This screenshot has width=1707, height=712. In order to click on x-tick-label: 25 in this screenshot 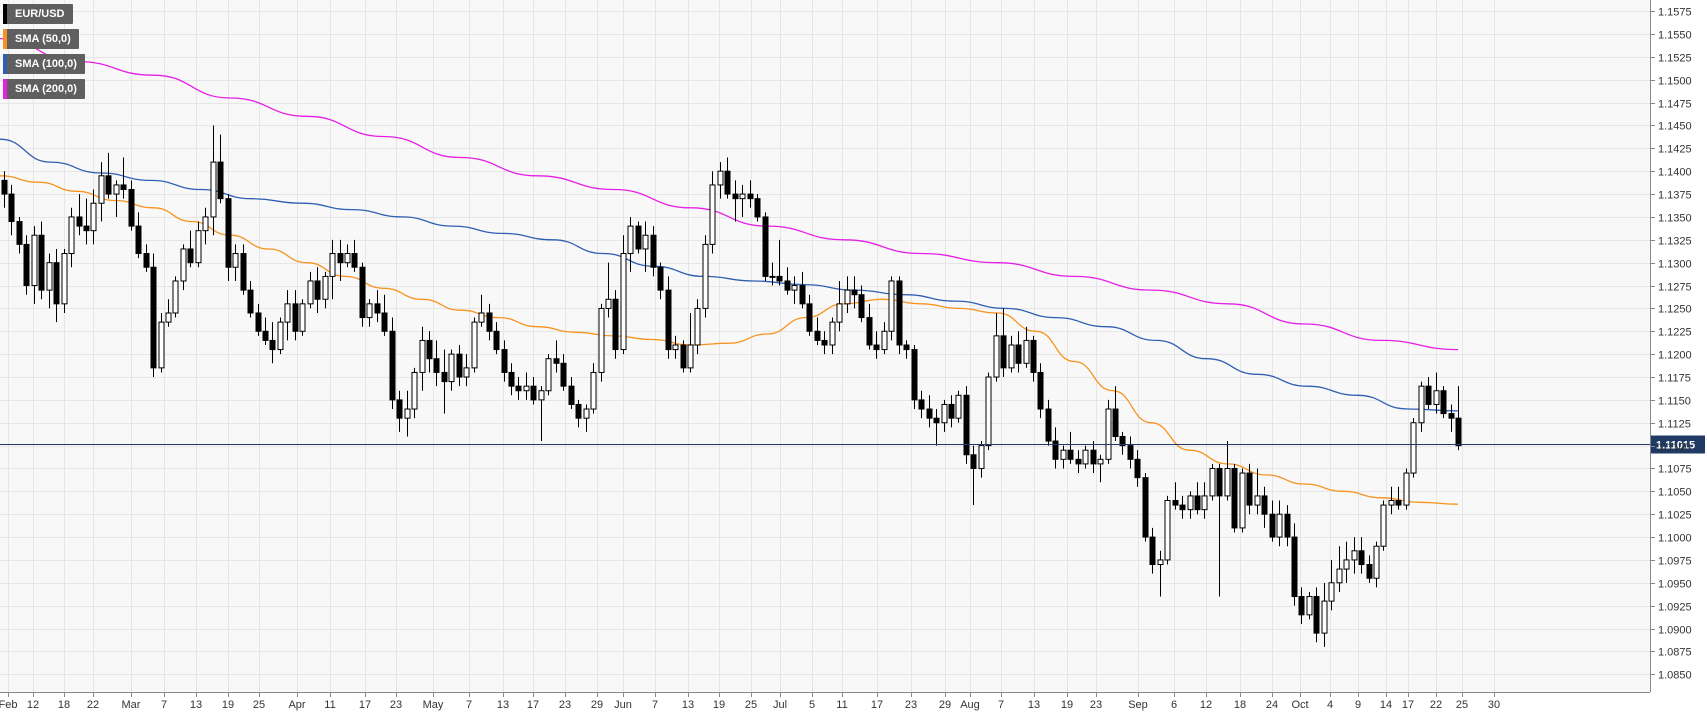, I will do `click(751, 705)`.